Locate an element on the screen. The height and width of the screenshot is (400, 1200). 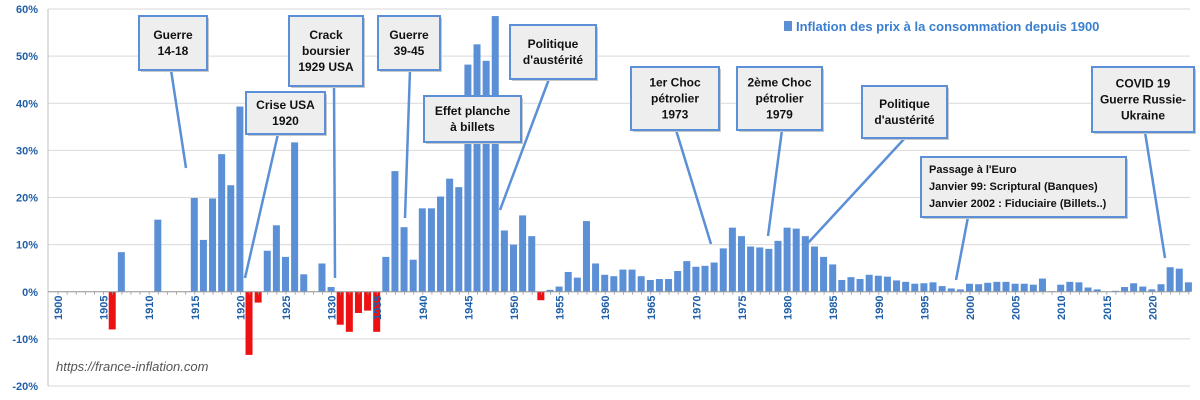
bar-1988 is located at coordinates (860, 285).